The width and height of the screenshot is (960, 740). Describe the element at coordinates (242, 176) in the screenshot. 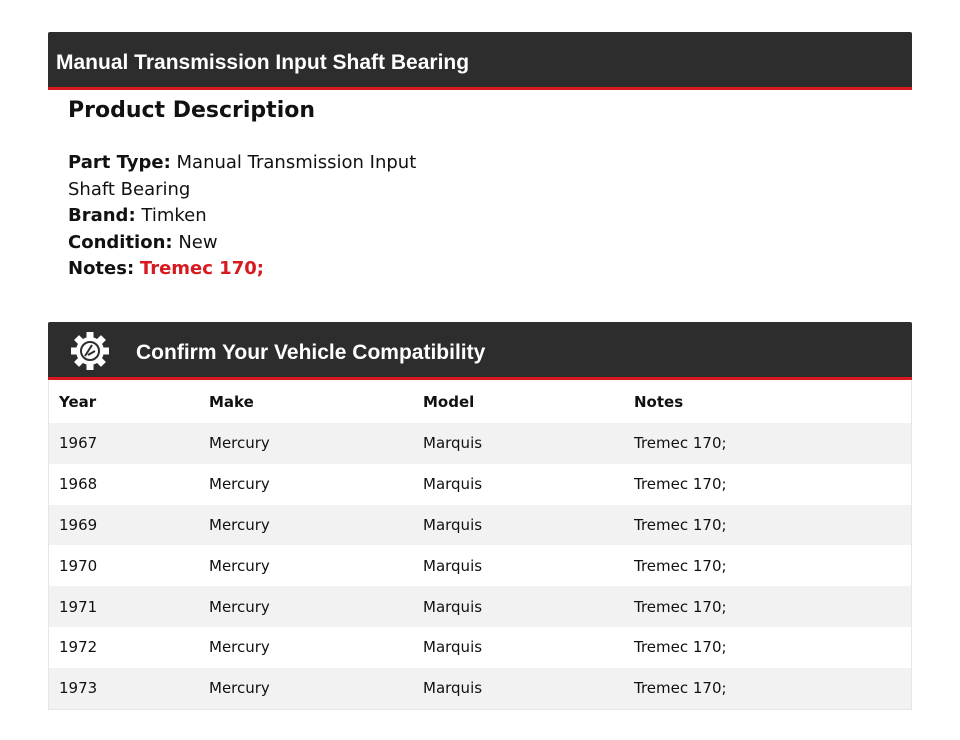

I see `part-type-value: Manual Transmission Input Shaft Bearing` at that location.